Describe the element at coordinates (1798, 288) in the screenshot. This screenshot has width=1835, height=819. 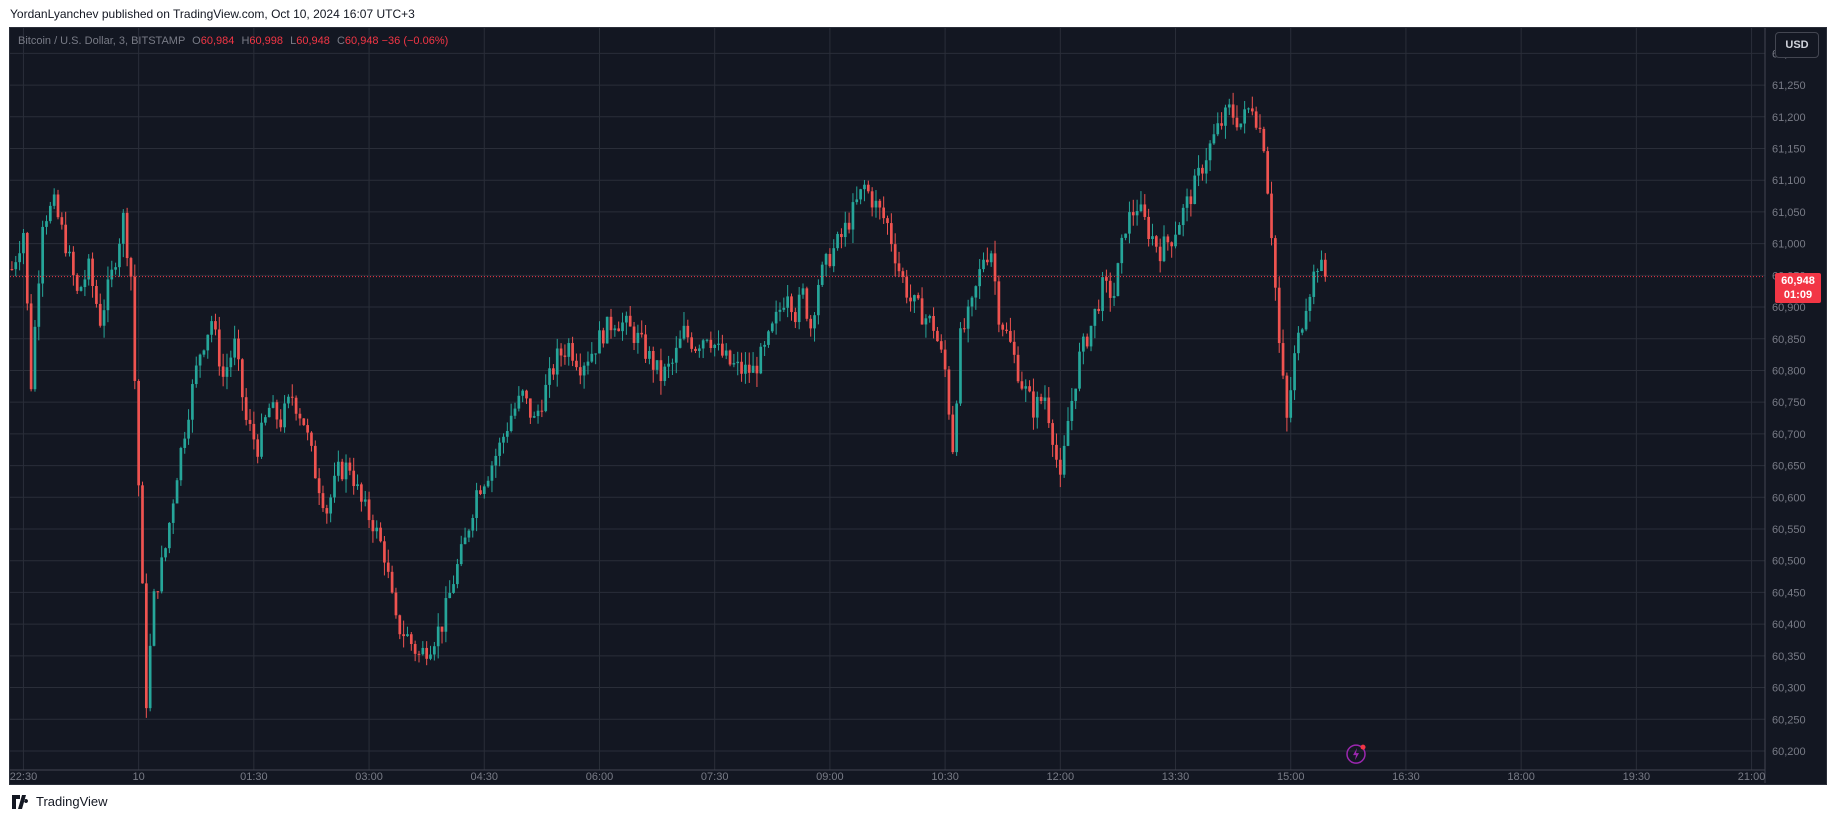
I see `last-price-tag: 60,948 01:09` at that location.